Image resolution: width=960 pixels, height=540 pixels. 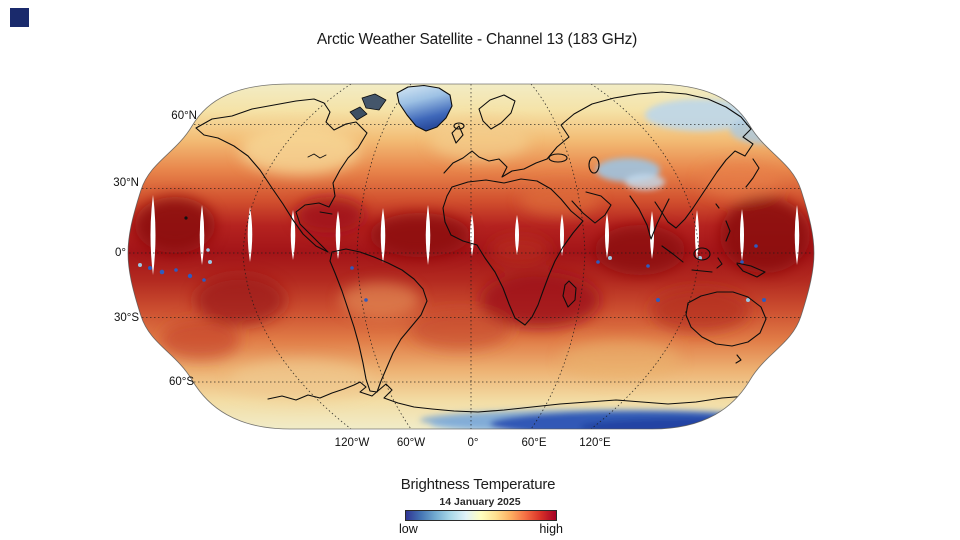 I want to click on latitude-label-30s: 30°S, so click(x=126, y=318).